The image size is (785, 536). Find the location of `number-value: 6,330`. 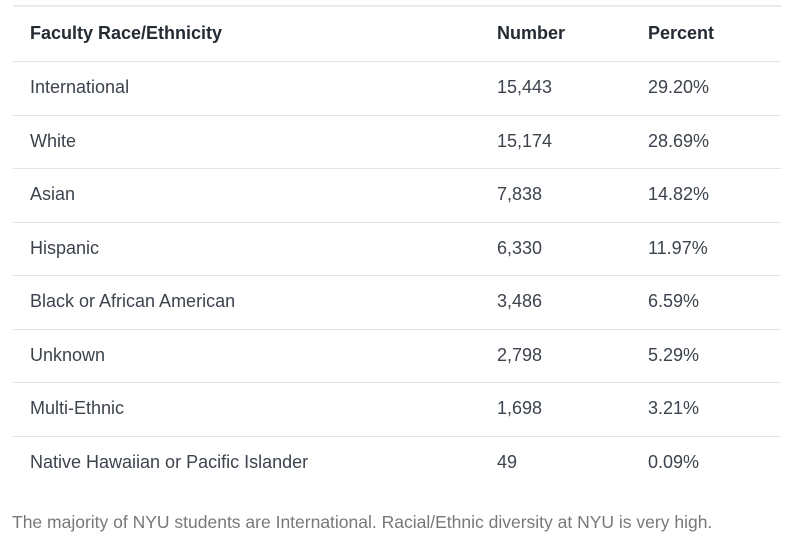

number-value: 6,330 is located at coordinates (520, 247).